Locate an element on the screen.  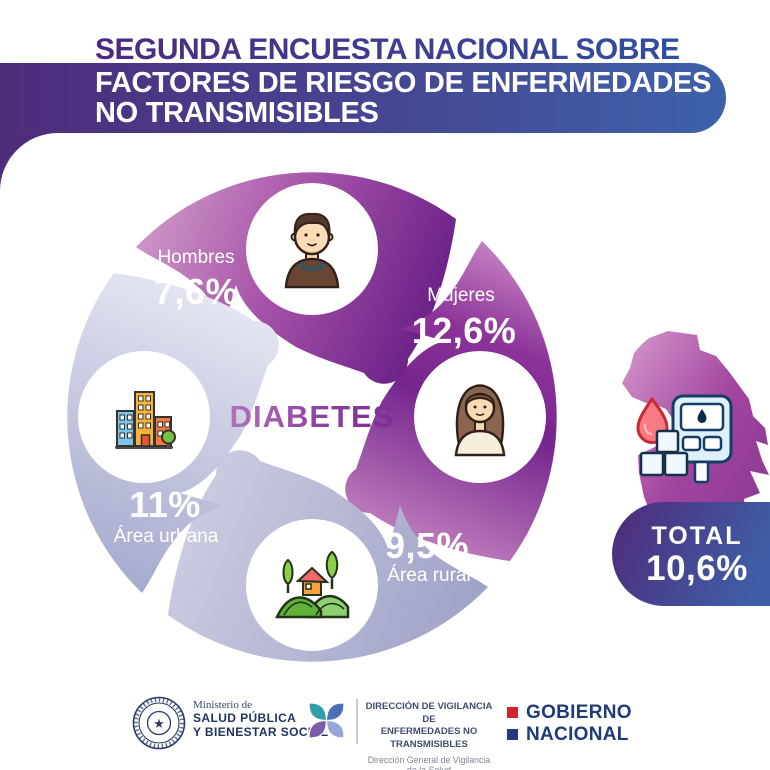
page-title: SEGUNDA ENCUESTA NACIONAL SOBRE is located at coordinates (387, 49).